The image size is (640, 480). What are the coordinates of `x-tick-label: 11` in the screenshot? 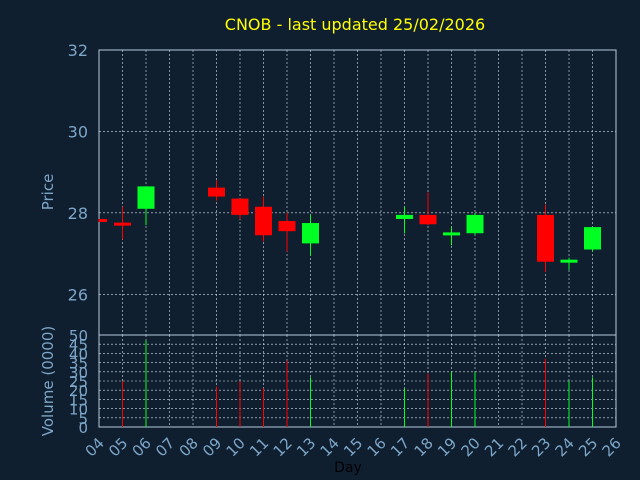 It's located at (259, 447).